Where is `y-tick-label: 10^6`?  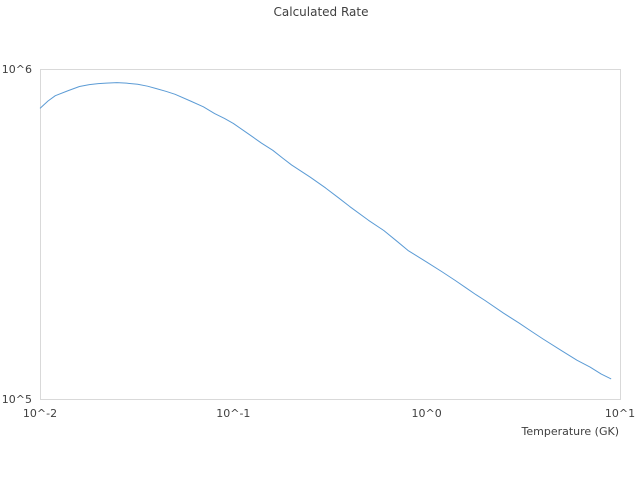 y-tick-label: 10^6 is located at coordinates (17, 69).